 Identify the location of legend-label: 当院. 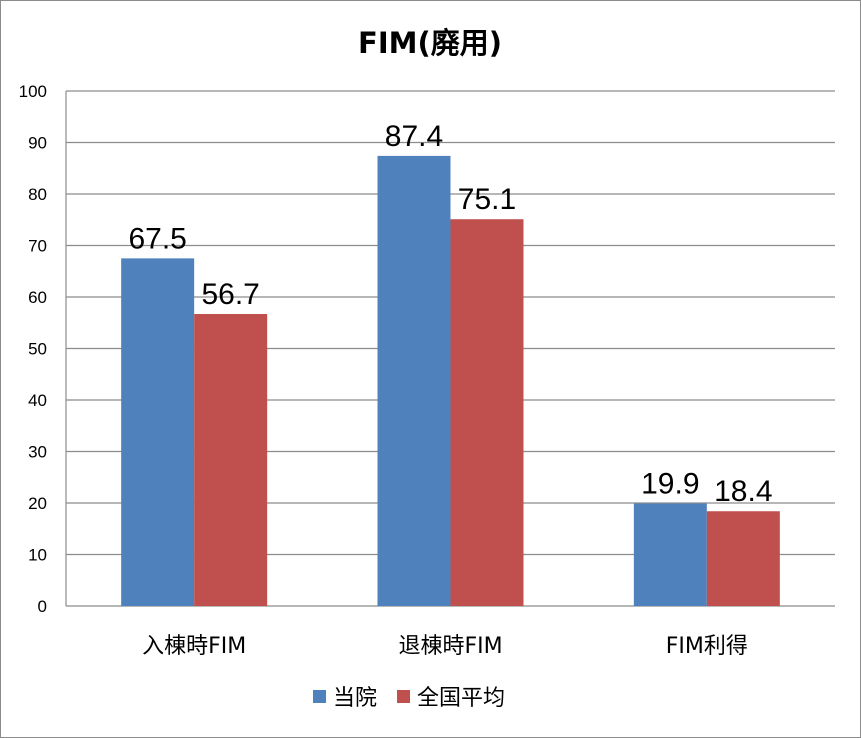
(355, 698).